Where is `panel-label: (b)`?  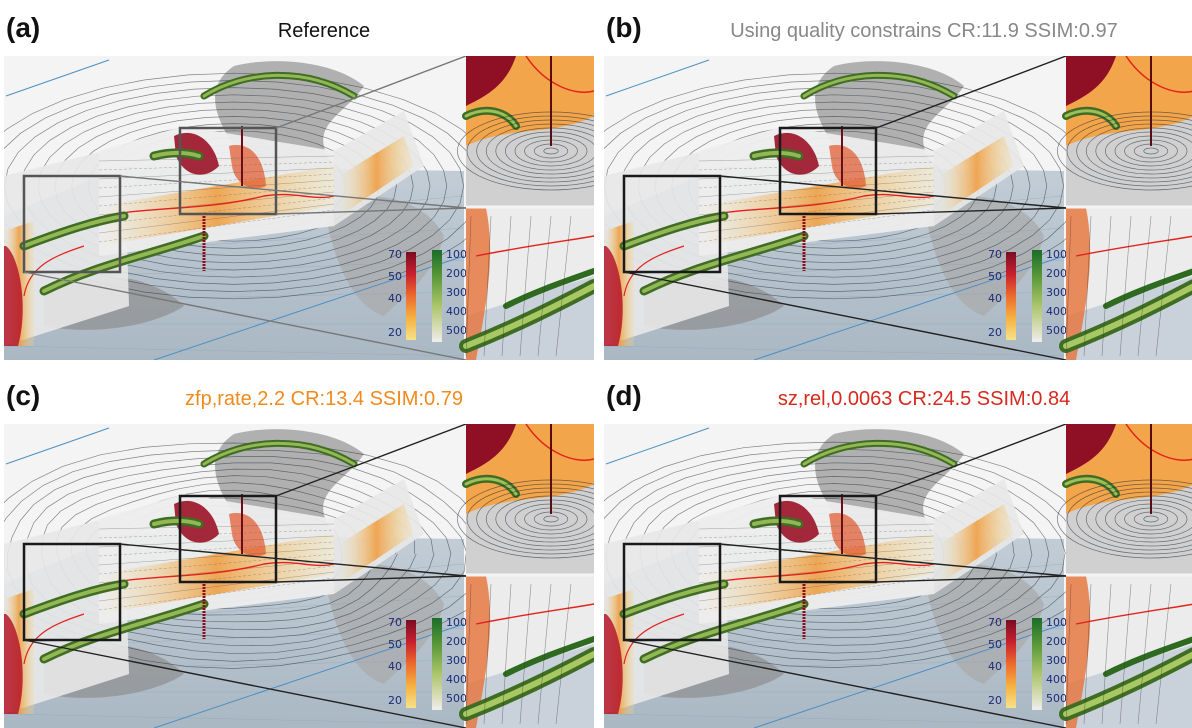
panel-label: (b) is located at coordinates (624, 27).